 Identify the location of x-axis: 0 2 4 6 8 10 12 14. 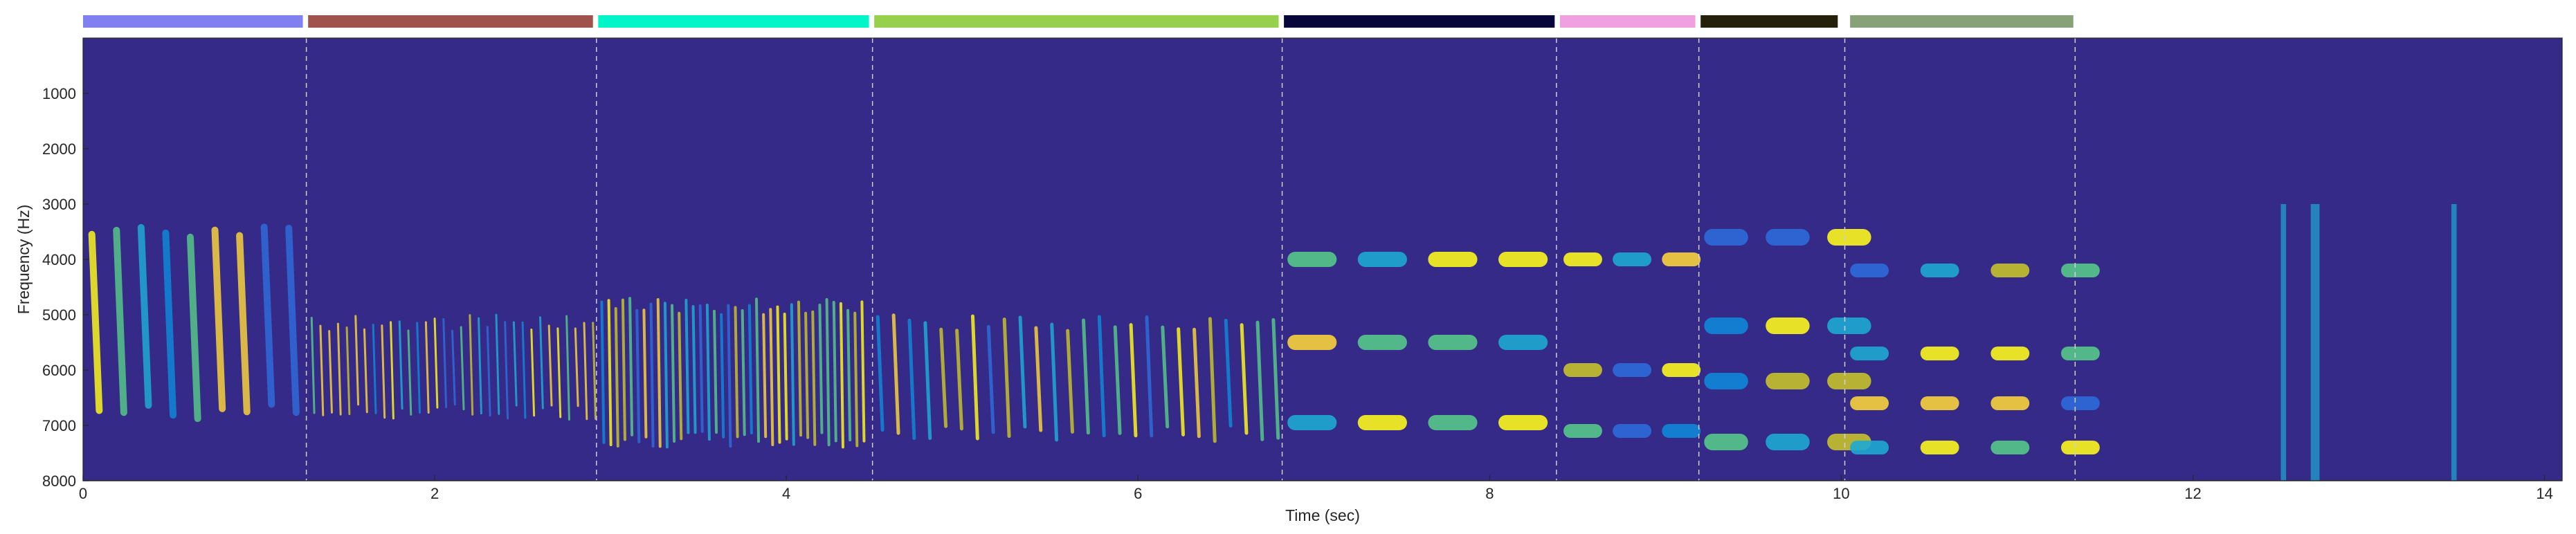
(1320, 489).